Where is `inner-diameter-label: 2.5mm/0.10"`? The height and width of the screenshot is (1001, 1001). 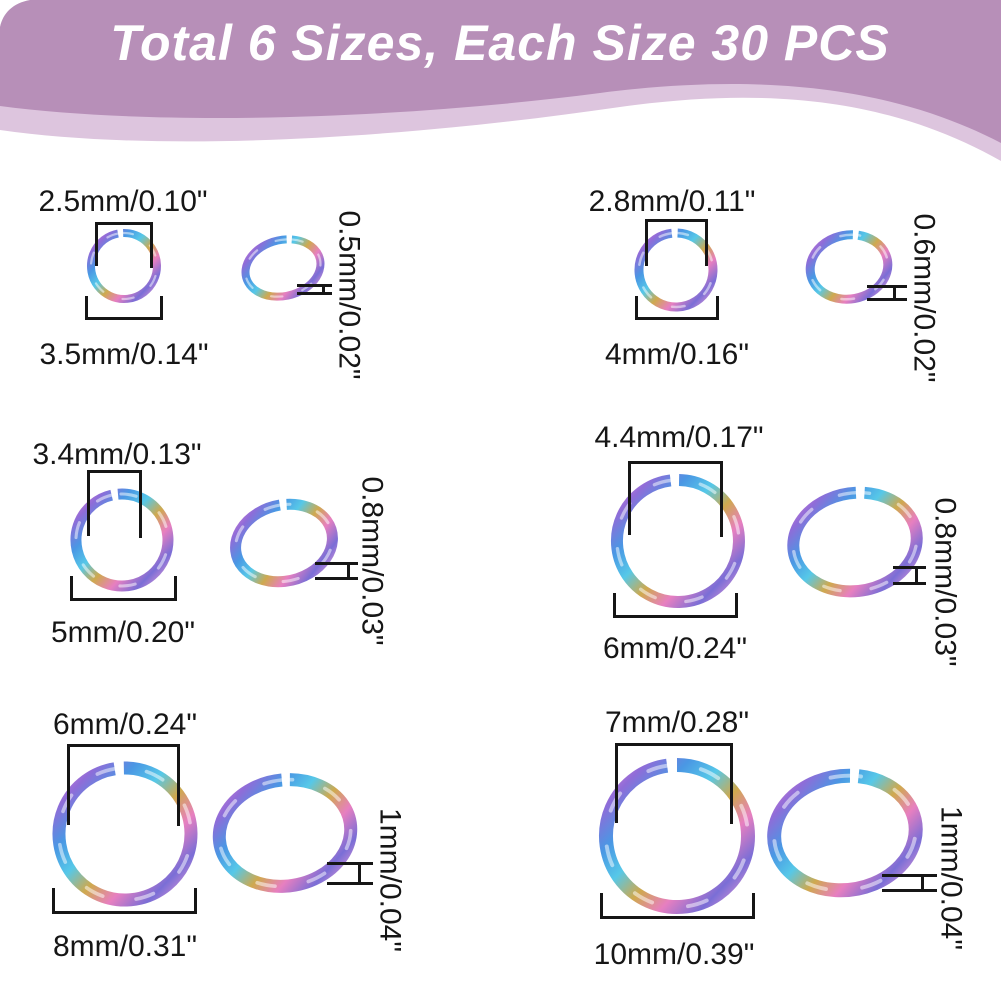 inner-diameter-label: 2.5mm/0.10" is located at coordinates (123, 201).